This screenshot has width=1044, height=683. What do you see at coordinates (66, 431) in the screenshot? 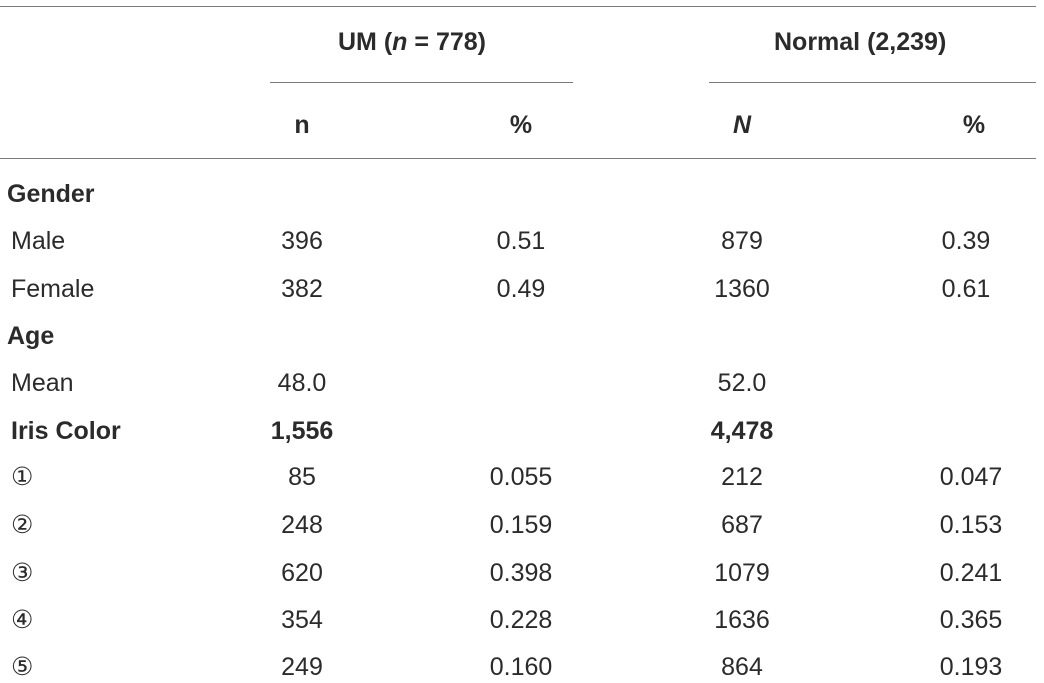
I see `section-title-iris-color: Iris Color` at bounding box center [66, 431].